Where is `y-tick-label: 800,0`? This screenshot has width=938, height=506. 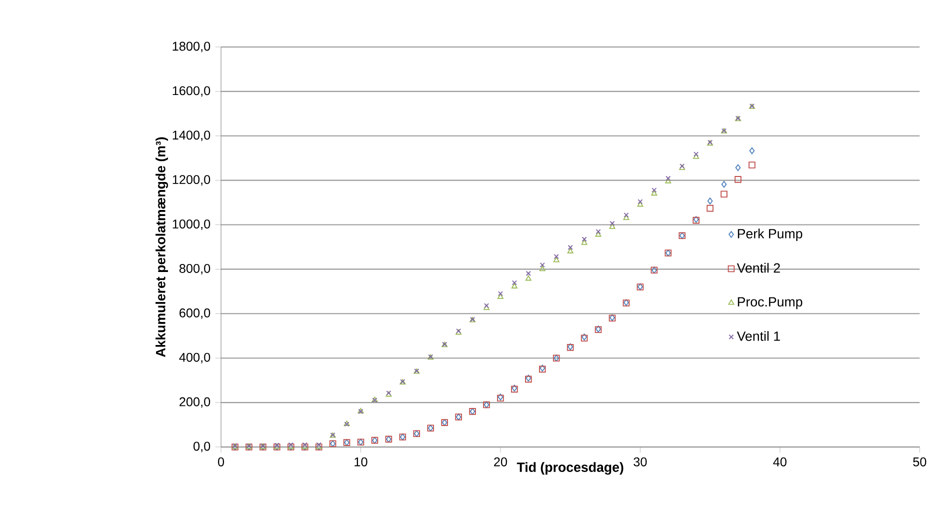 y-tick-label: 800,0 is located at coordinates (194, 269).